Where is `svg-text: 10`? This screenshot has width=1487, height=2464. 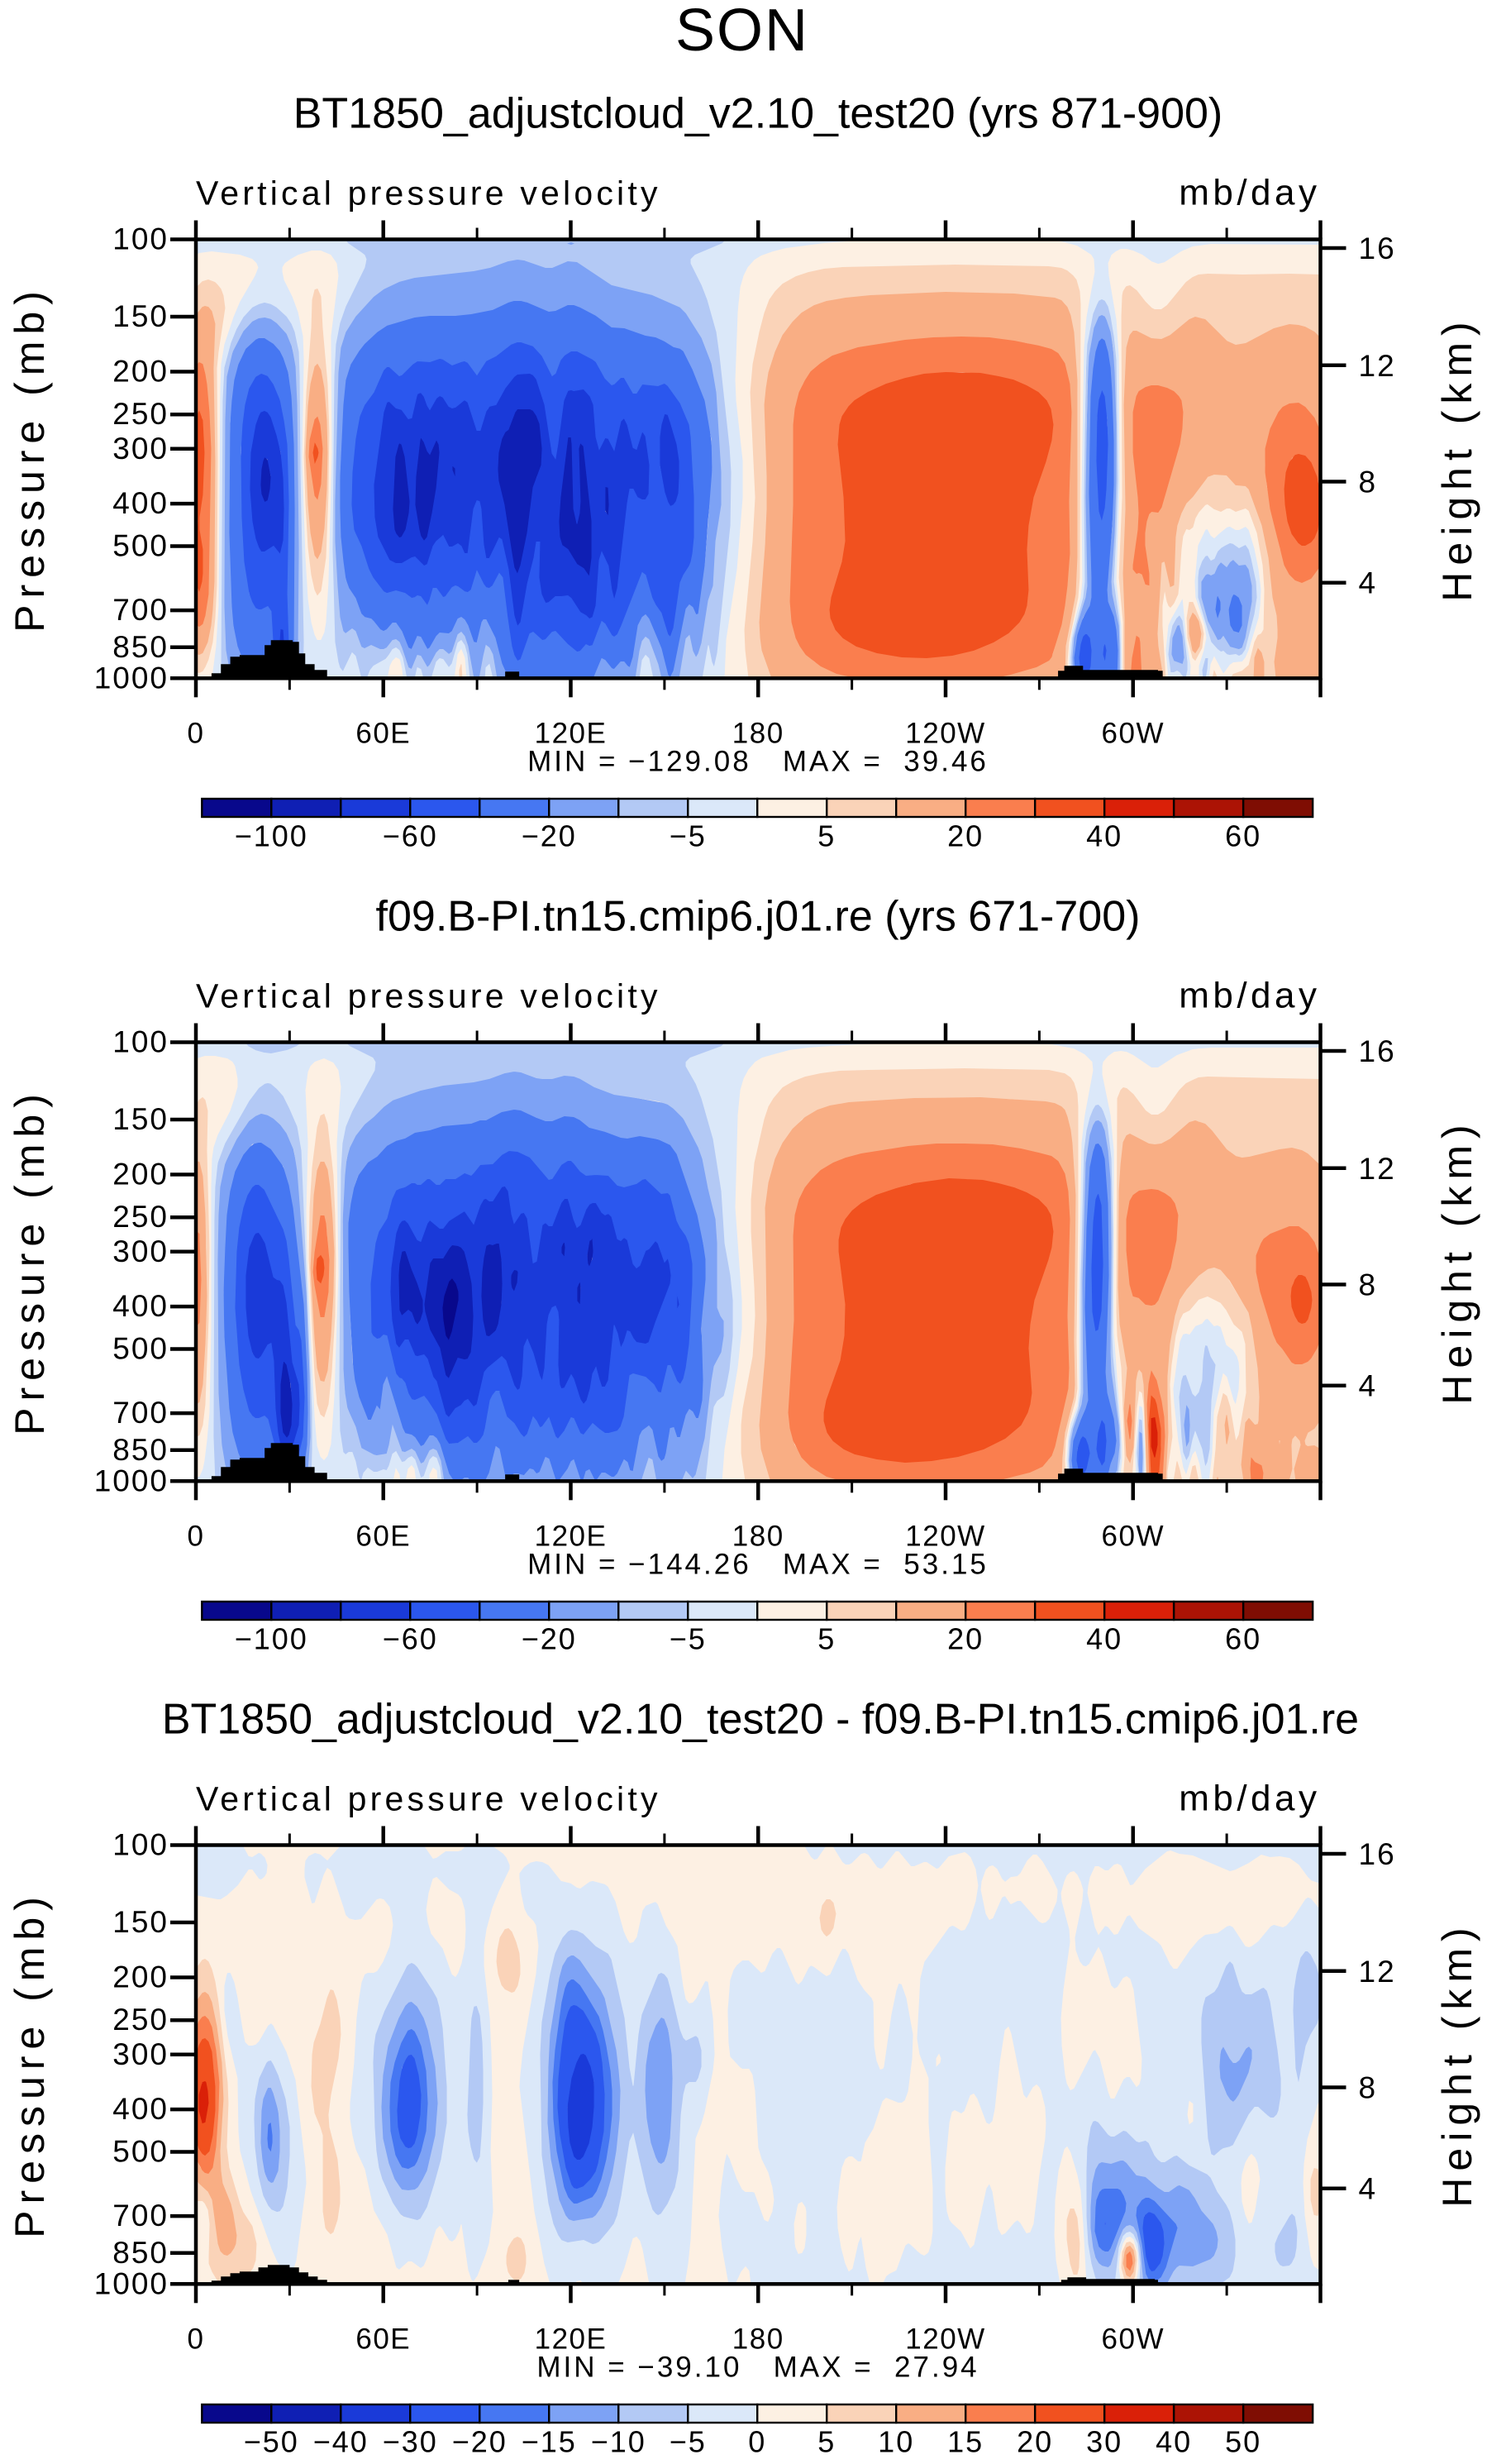
svg-text: 10 is located at coordinates (896, 2442).